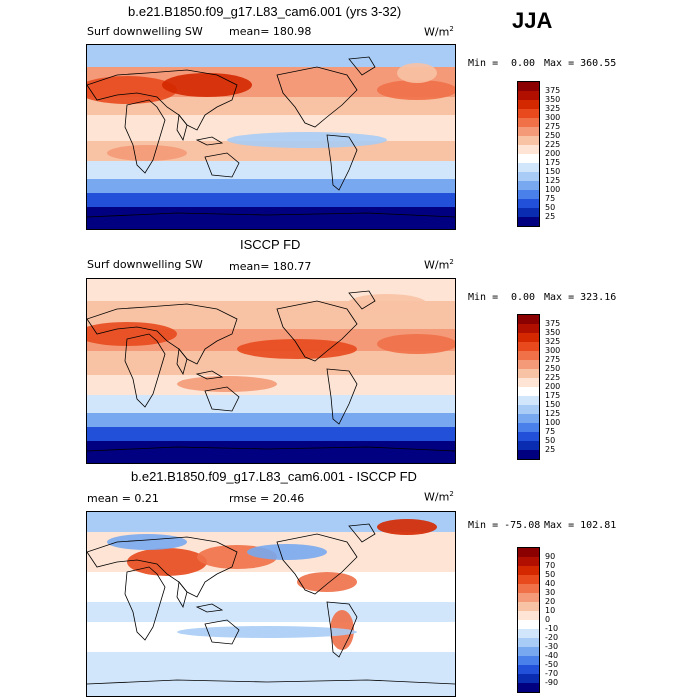 This screenshot has height=700, width=700. Describe the element at coordinates (270, 31) in the screenshot. I see `panel1-mean-label: mean= 180.98` at that location.